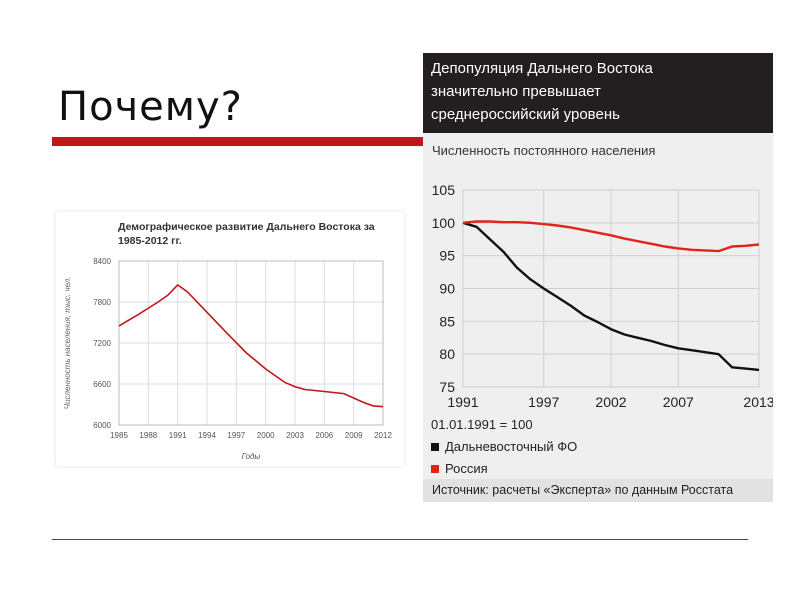 The height and width of the screenshot is (600, 800). I want to click on legend-swatch-far-east, so click(435, 446).